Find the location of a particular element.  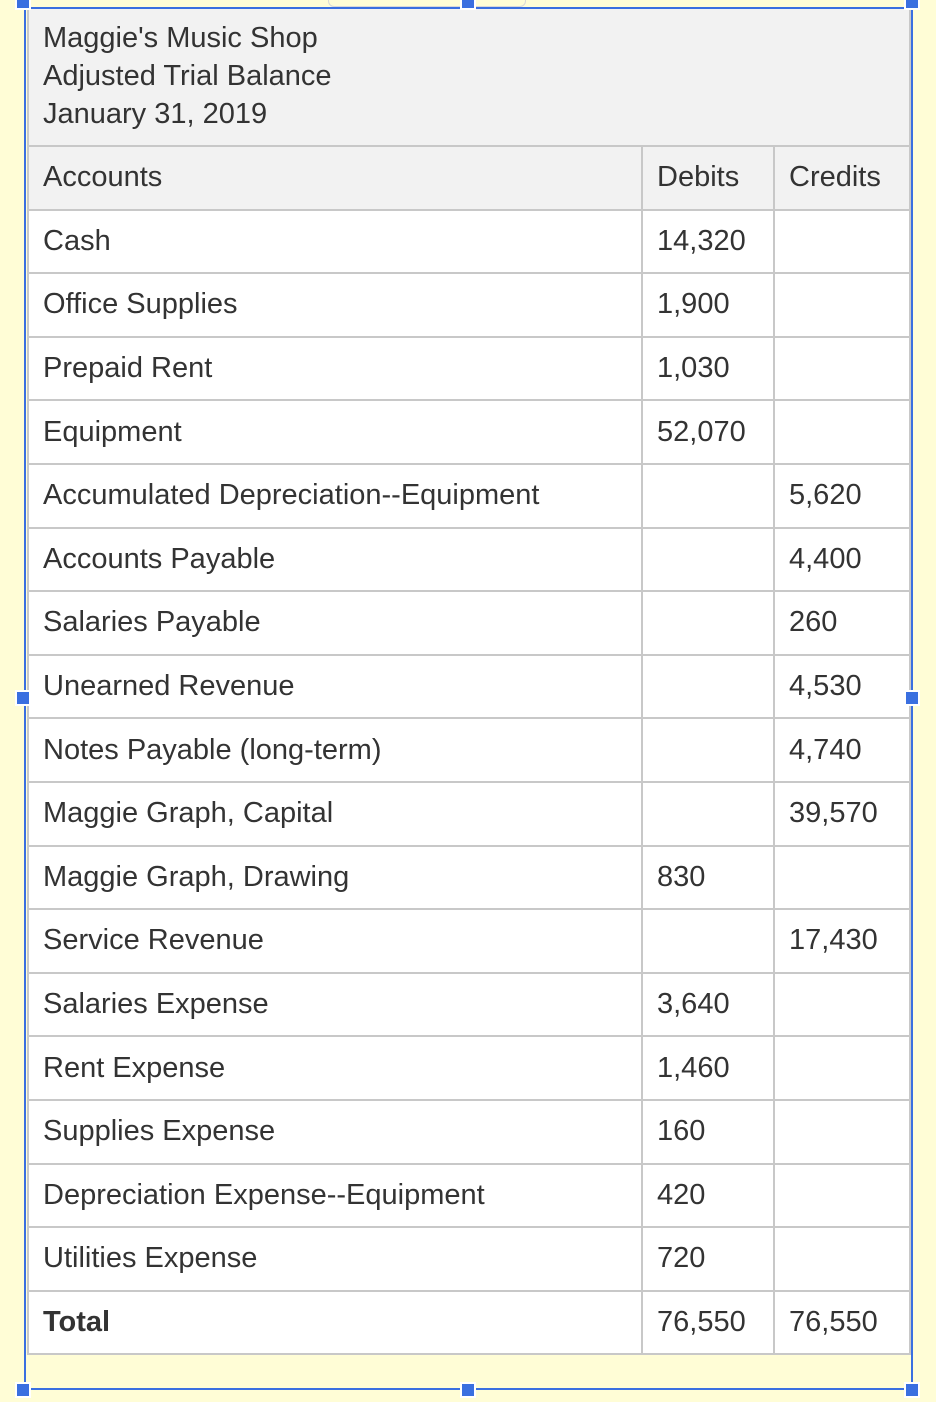

table-row: Supplies Expense 160 is located at coordinates (469, 1131).